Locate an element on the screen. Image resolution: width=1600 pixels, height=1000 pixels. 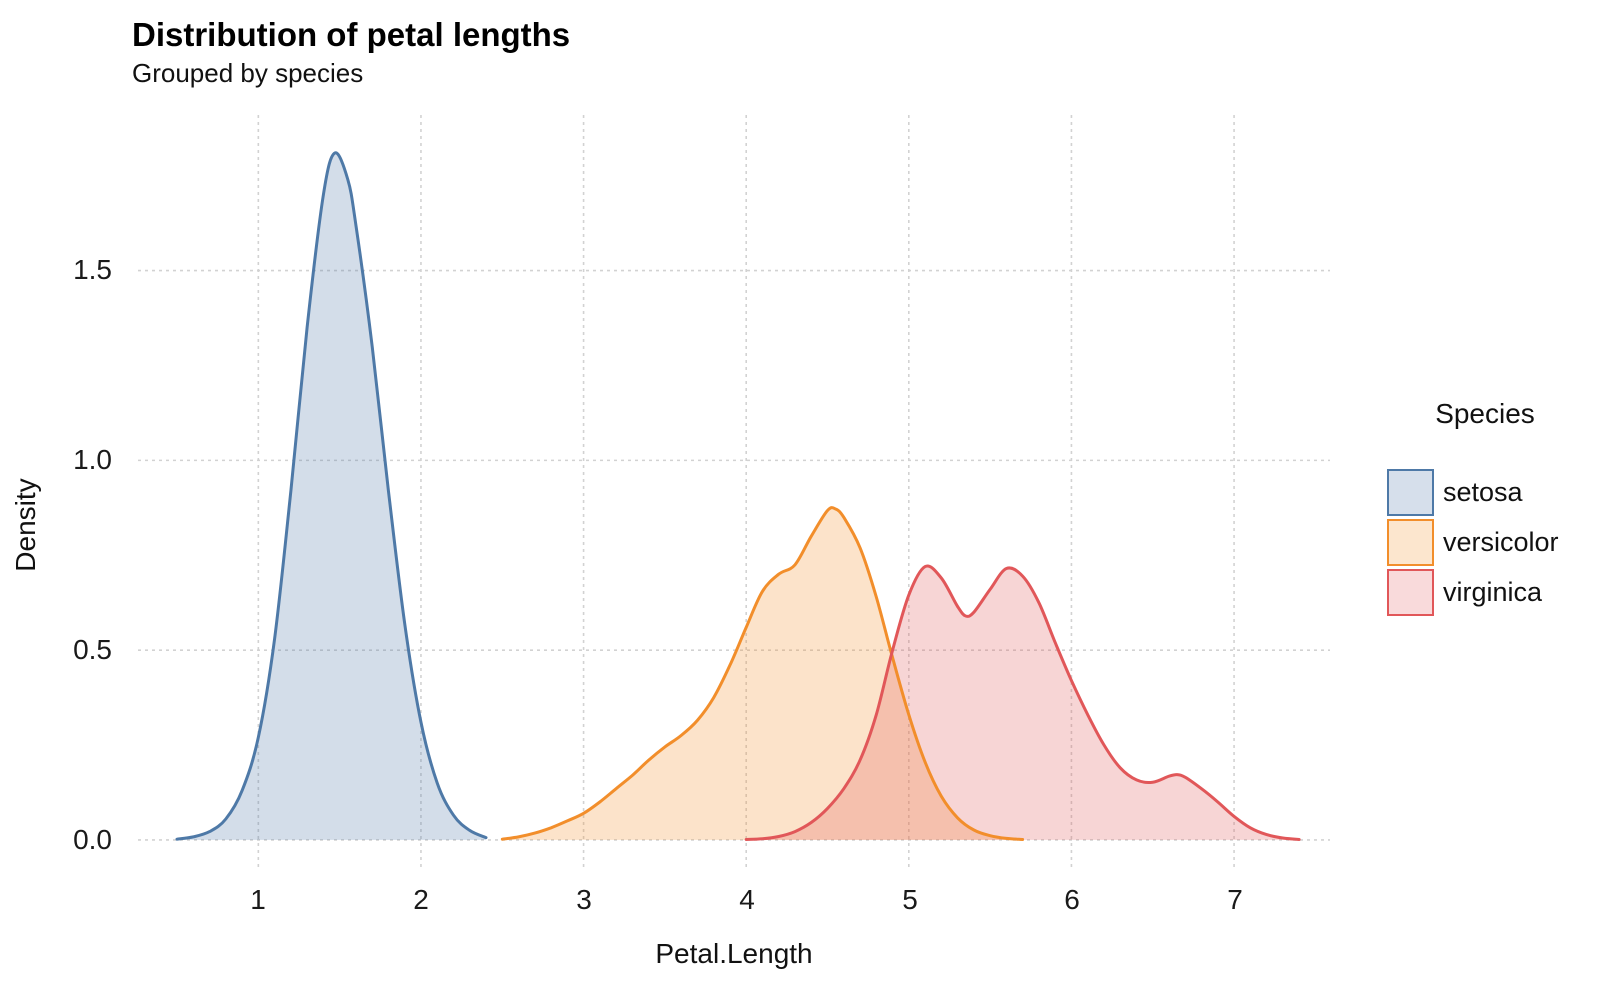
legend-item-virginica: virginica is located at coordinates (1485, 592).